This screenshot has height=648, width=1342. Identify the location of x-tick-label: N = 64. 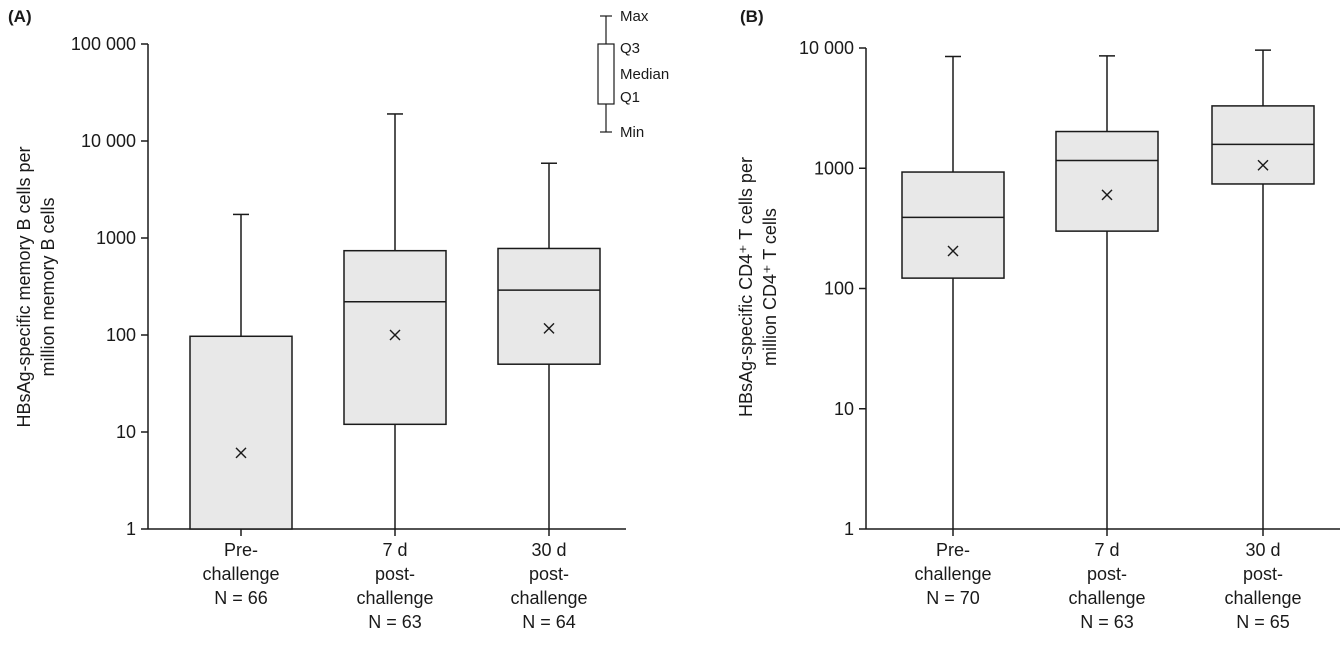
(549, 622).